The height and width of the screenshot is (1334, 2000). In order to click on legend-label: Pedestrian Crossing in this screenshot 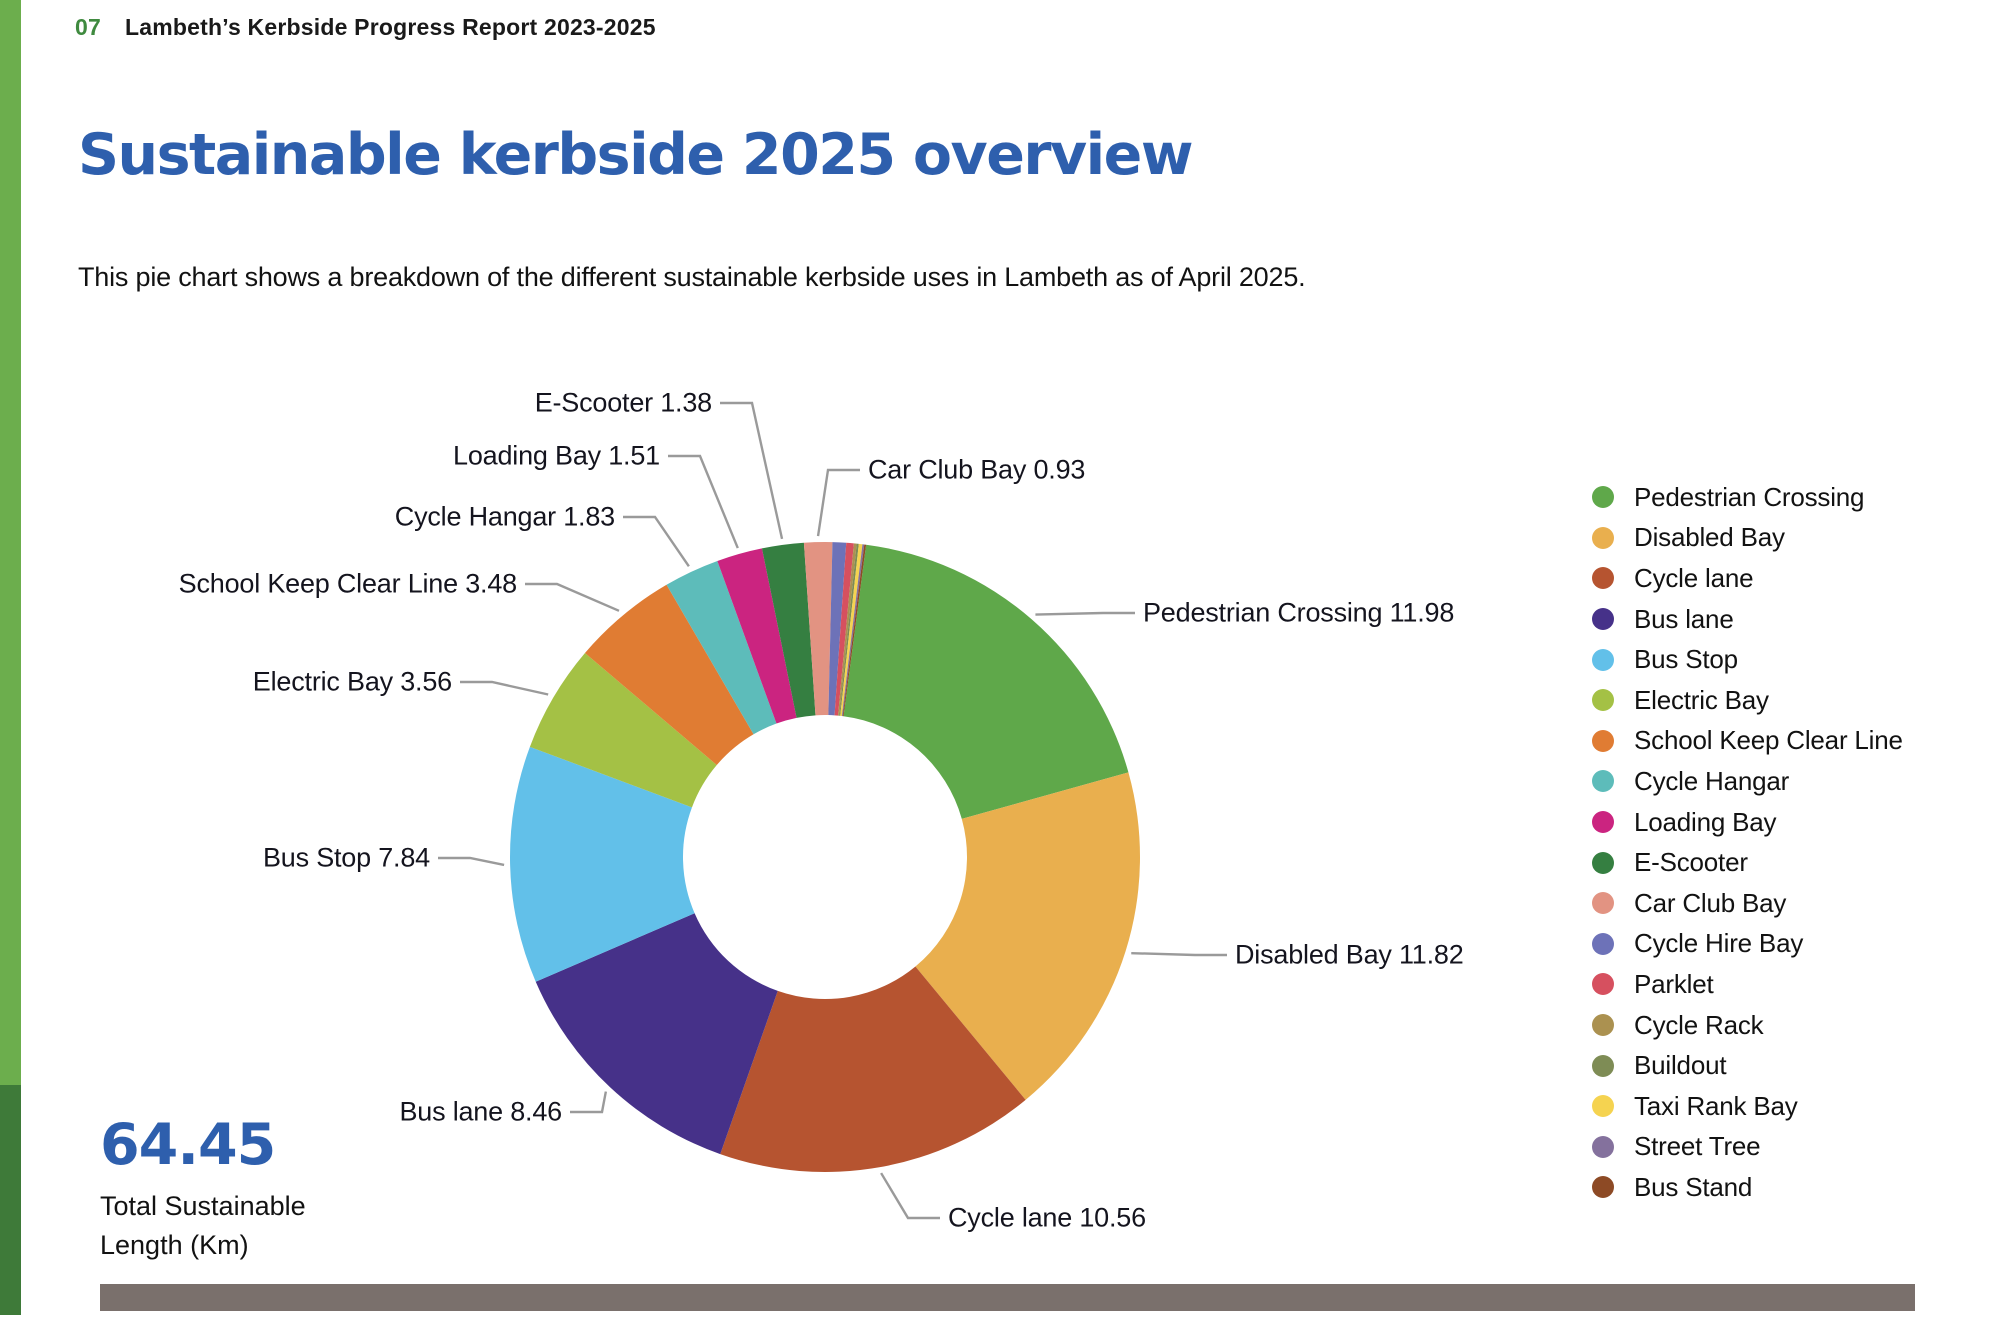, I will do `click(1749, 496)`.